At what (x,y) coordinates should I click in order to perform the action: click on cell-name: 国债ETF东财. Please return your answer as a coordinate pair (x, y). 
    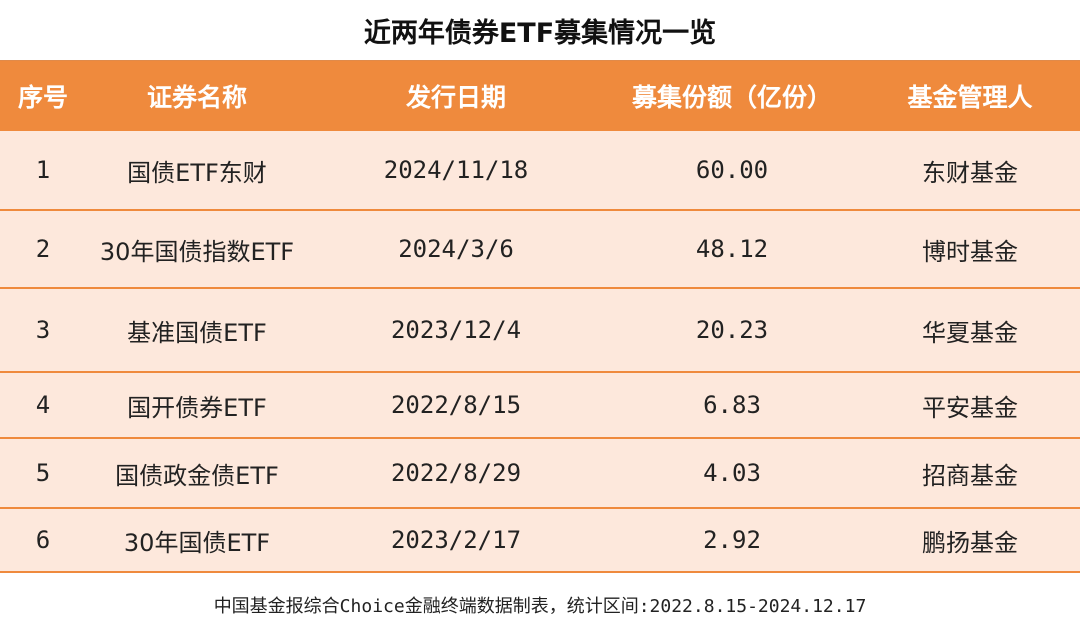
    Looking at the image, I should click on (197, 171).